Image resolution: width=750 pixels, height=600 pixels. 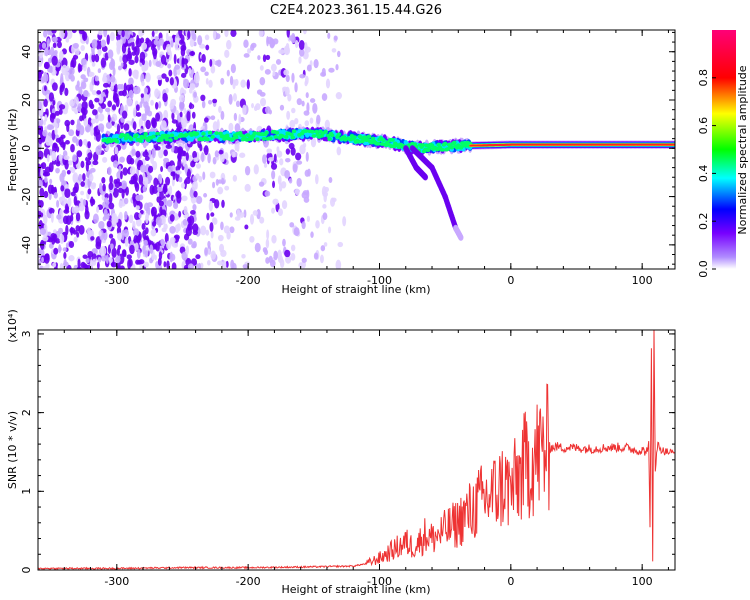 I want to click on spectrogram-xtick-label: -300, so click(x=116, y=280).